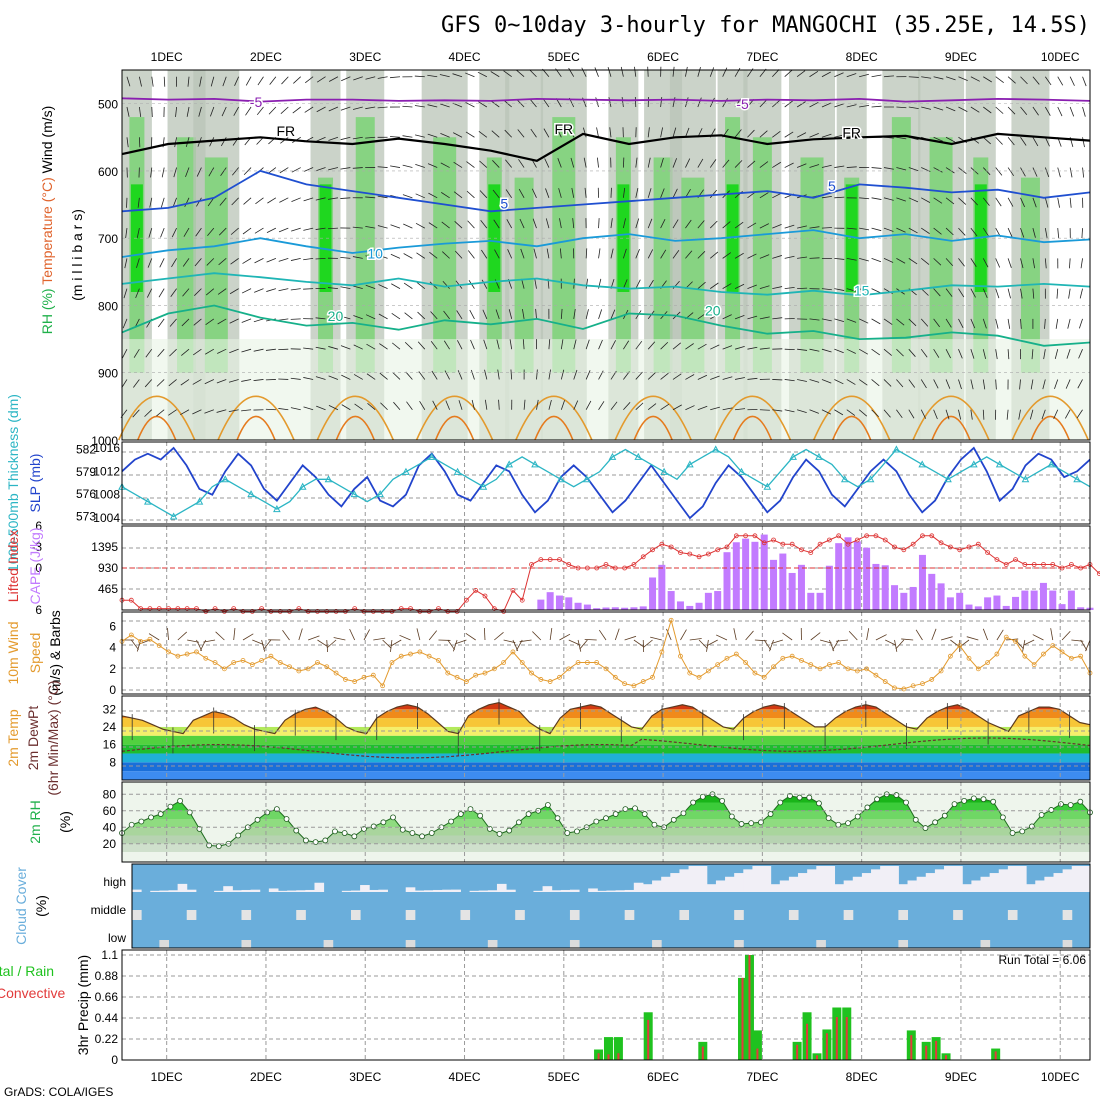 This screenshot has width=1100, height=1100. What do you see at coordinates (836, 1038) in the screenshot?
I see `precip-convective-bar` at bounding box center [836, 1038].